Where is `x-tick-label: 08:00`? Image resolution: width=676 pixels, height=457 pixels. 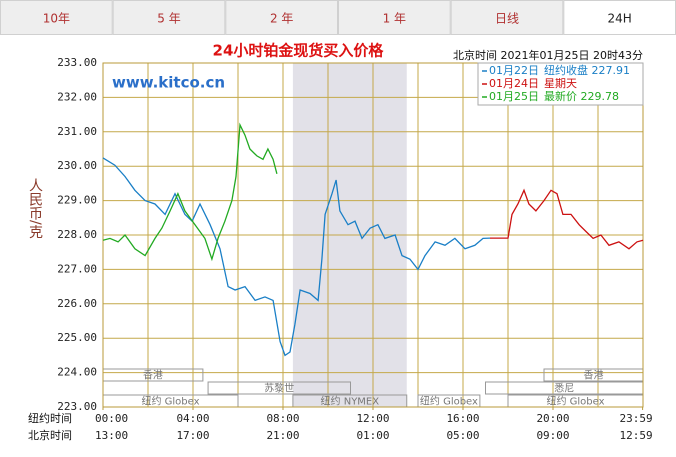 x-tick-label: 08:00 is located at coordinates (282, 418).